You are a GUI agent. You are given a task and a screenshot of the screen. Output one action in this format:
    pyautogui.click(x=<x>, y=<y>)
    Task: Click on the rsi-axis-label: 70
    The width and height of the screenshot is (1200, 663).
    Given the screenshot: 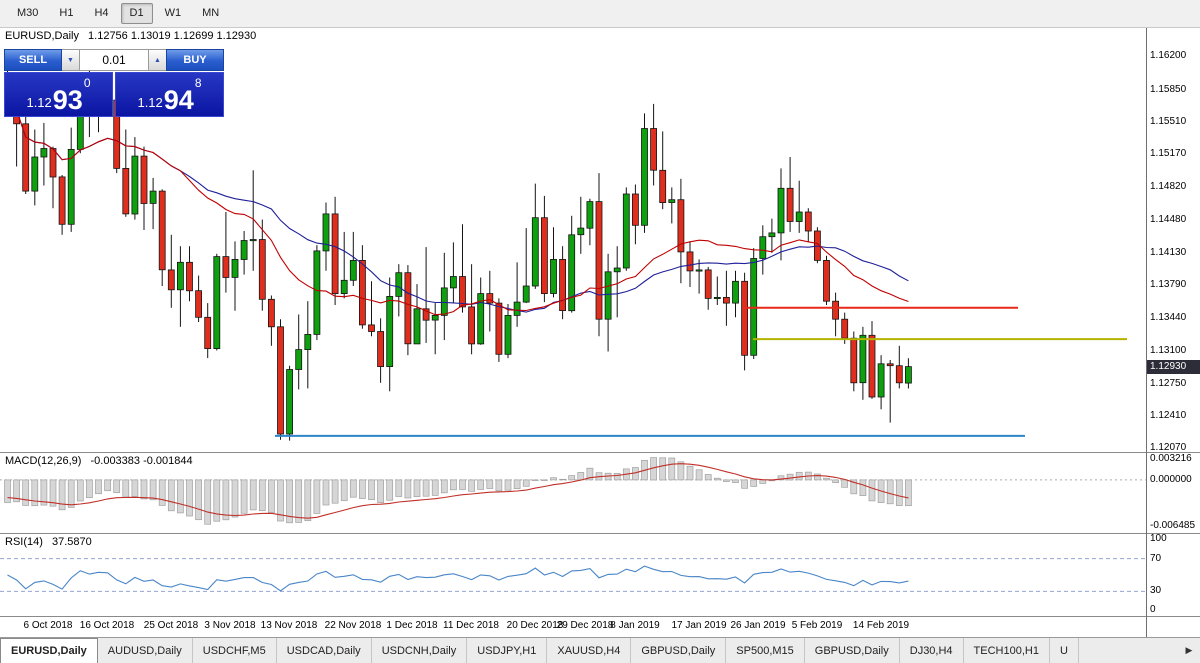 What is the action you would take?
    pyautogui.click(x=1156, y=558)
    